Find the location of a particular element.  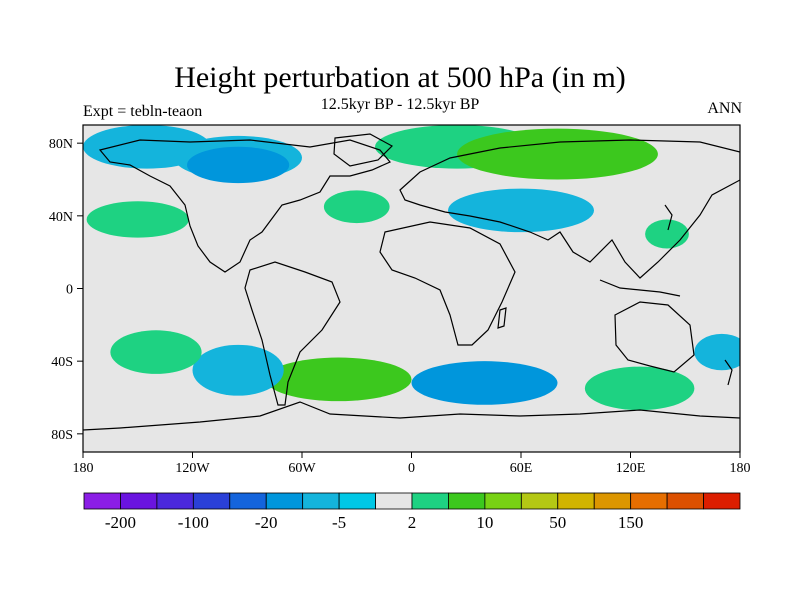

lat-tick-label: 40S is located at coordinates (62, 362).